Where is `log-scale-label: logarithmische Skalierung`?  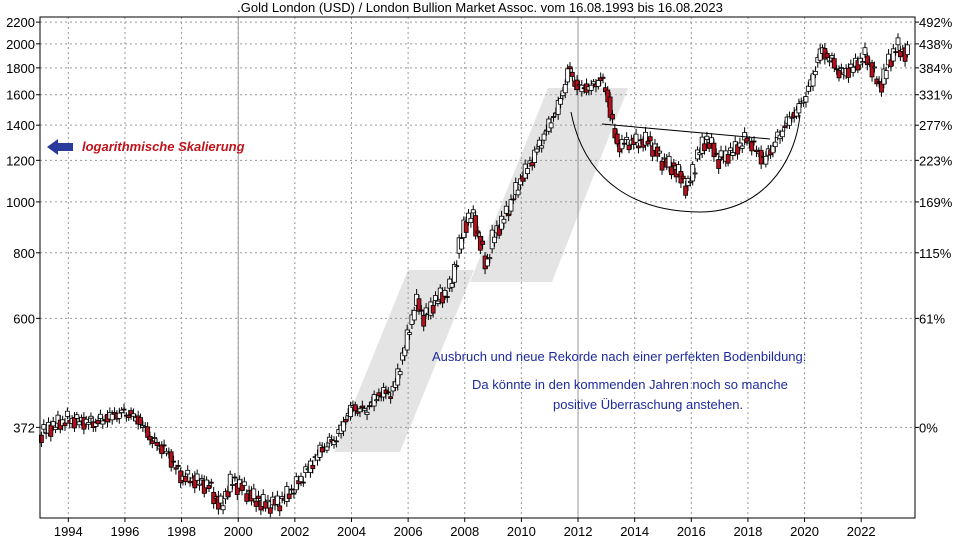 log-scale-label: logarithmische Skalierung is located at coordinates (163, 146).